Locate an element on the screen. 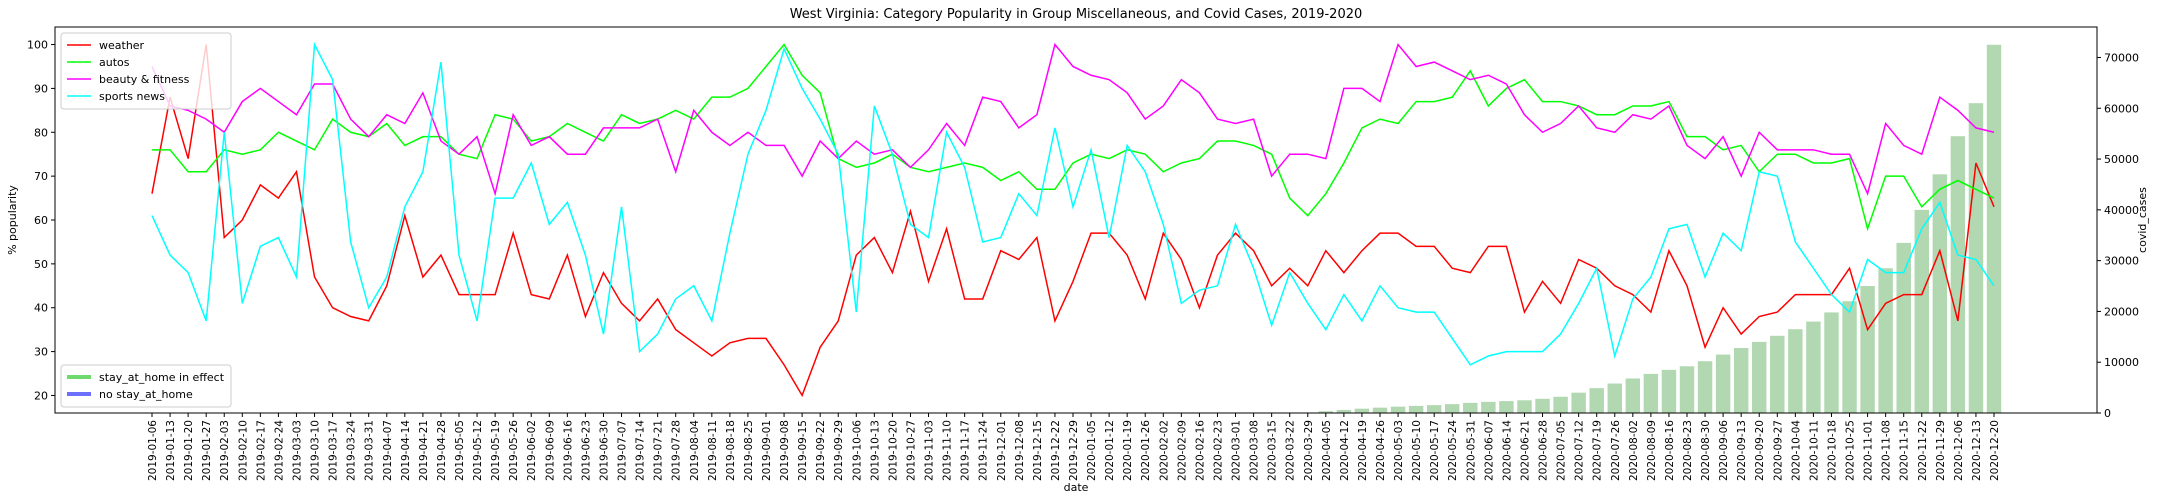 The image size is (2160, 504). x-tick-label: 2019-03-31 is located at coordinates (370, 450).